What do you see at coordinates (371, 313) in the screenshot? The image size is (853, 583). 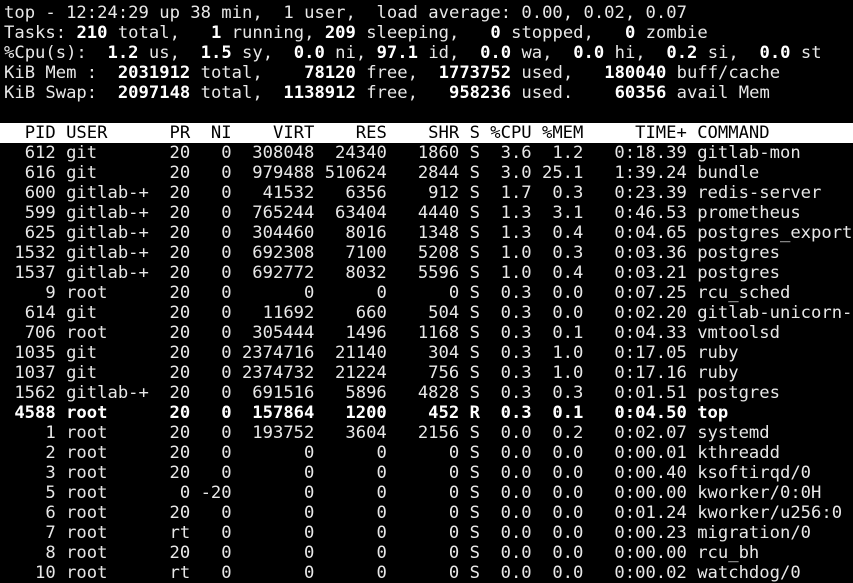 I see `cell-res: 660` at bounding box center [371, 313].